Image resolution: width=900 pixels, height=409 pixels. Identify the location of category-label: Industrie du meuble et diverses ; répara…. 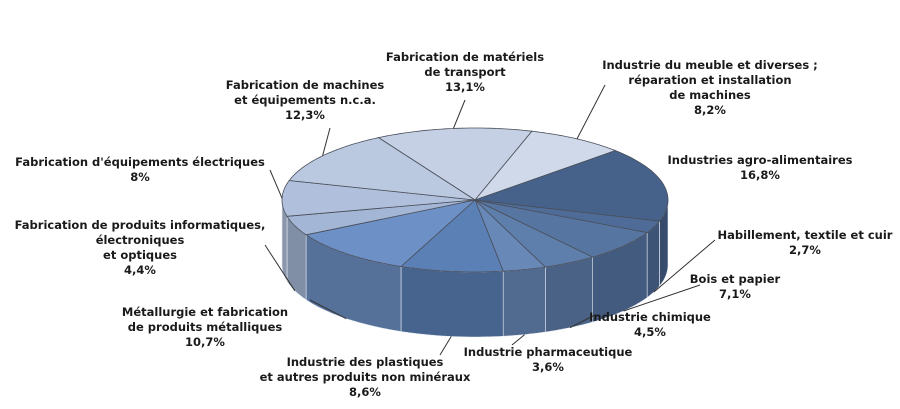
(710, 80).